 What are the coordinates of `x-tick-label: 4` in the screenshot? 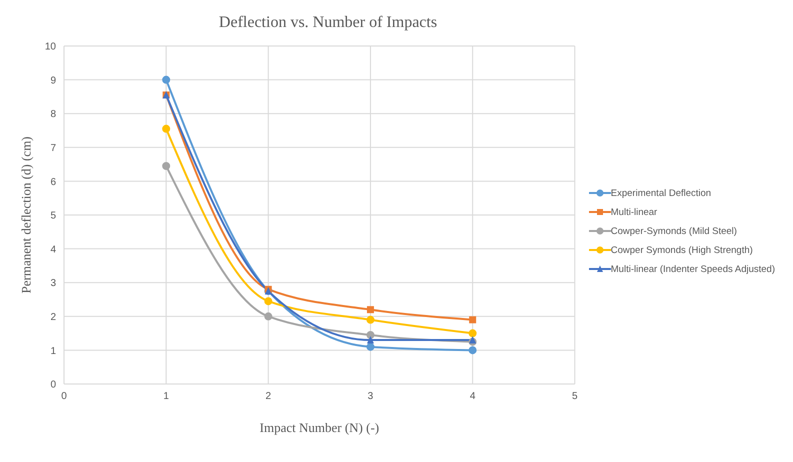 It's located at (473, 396).